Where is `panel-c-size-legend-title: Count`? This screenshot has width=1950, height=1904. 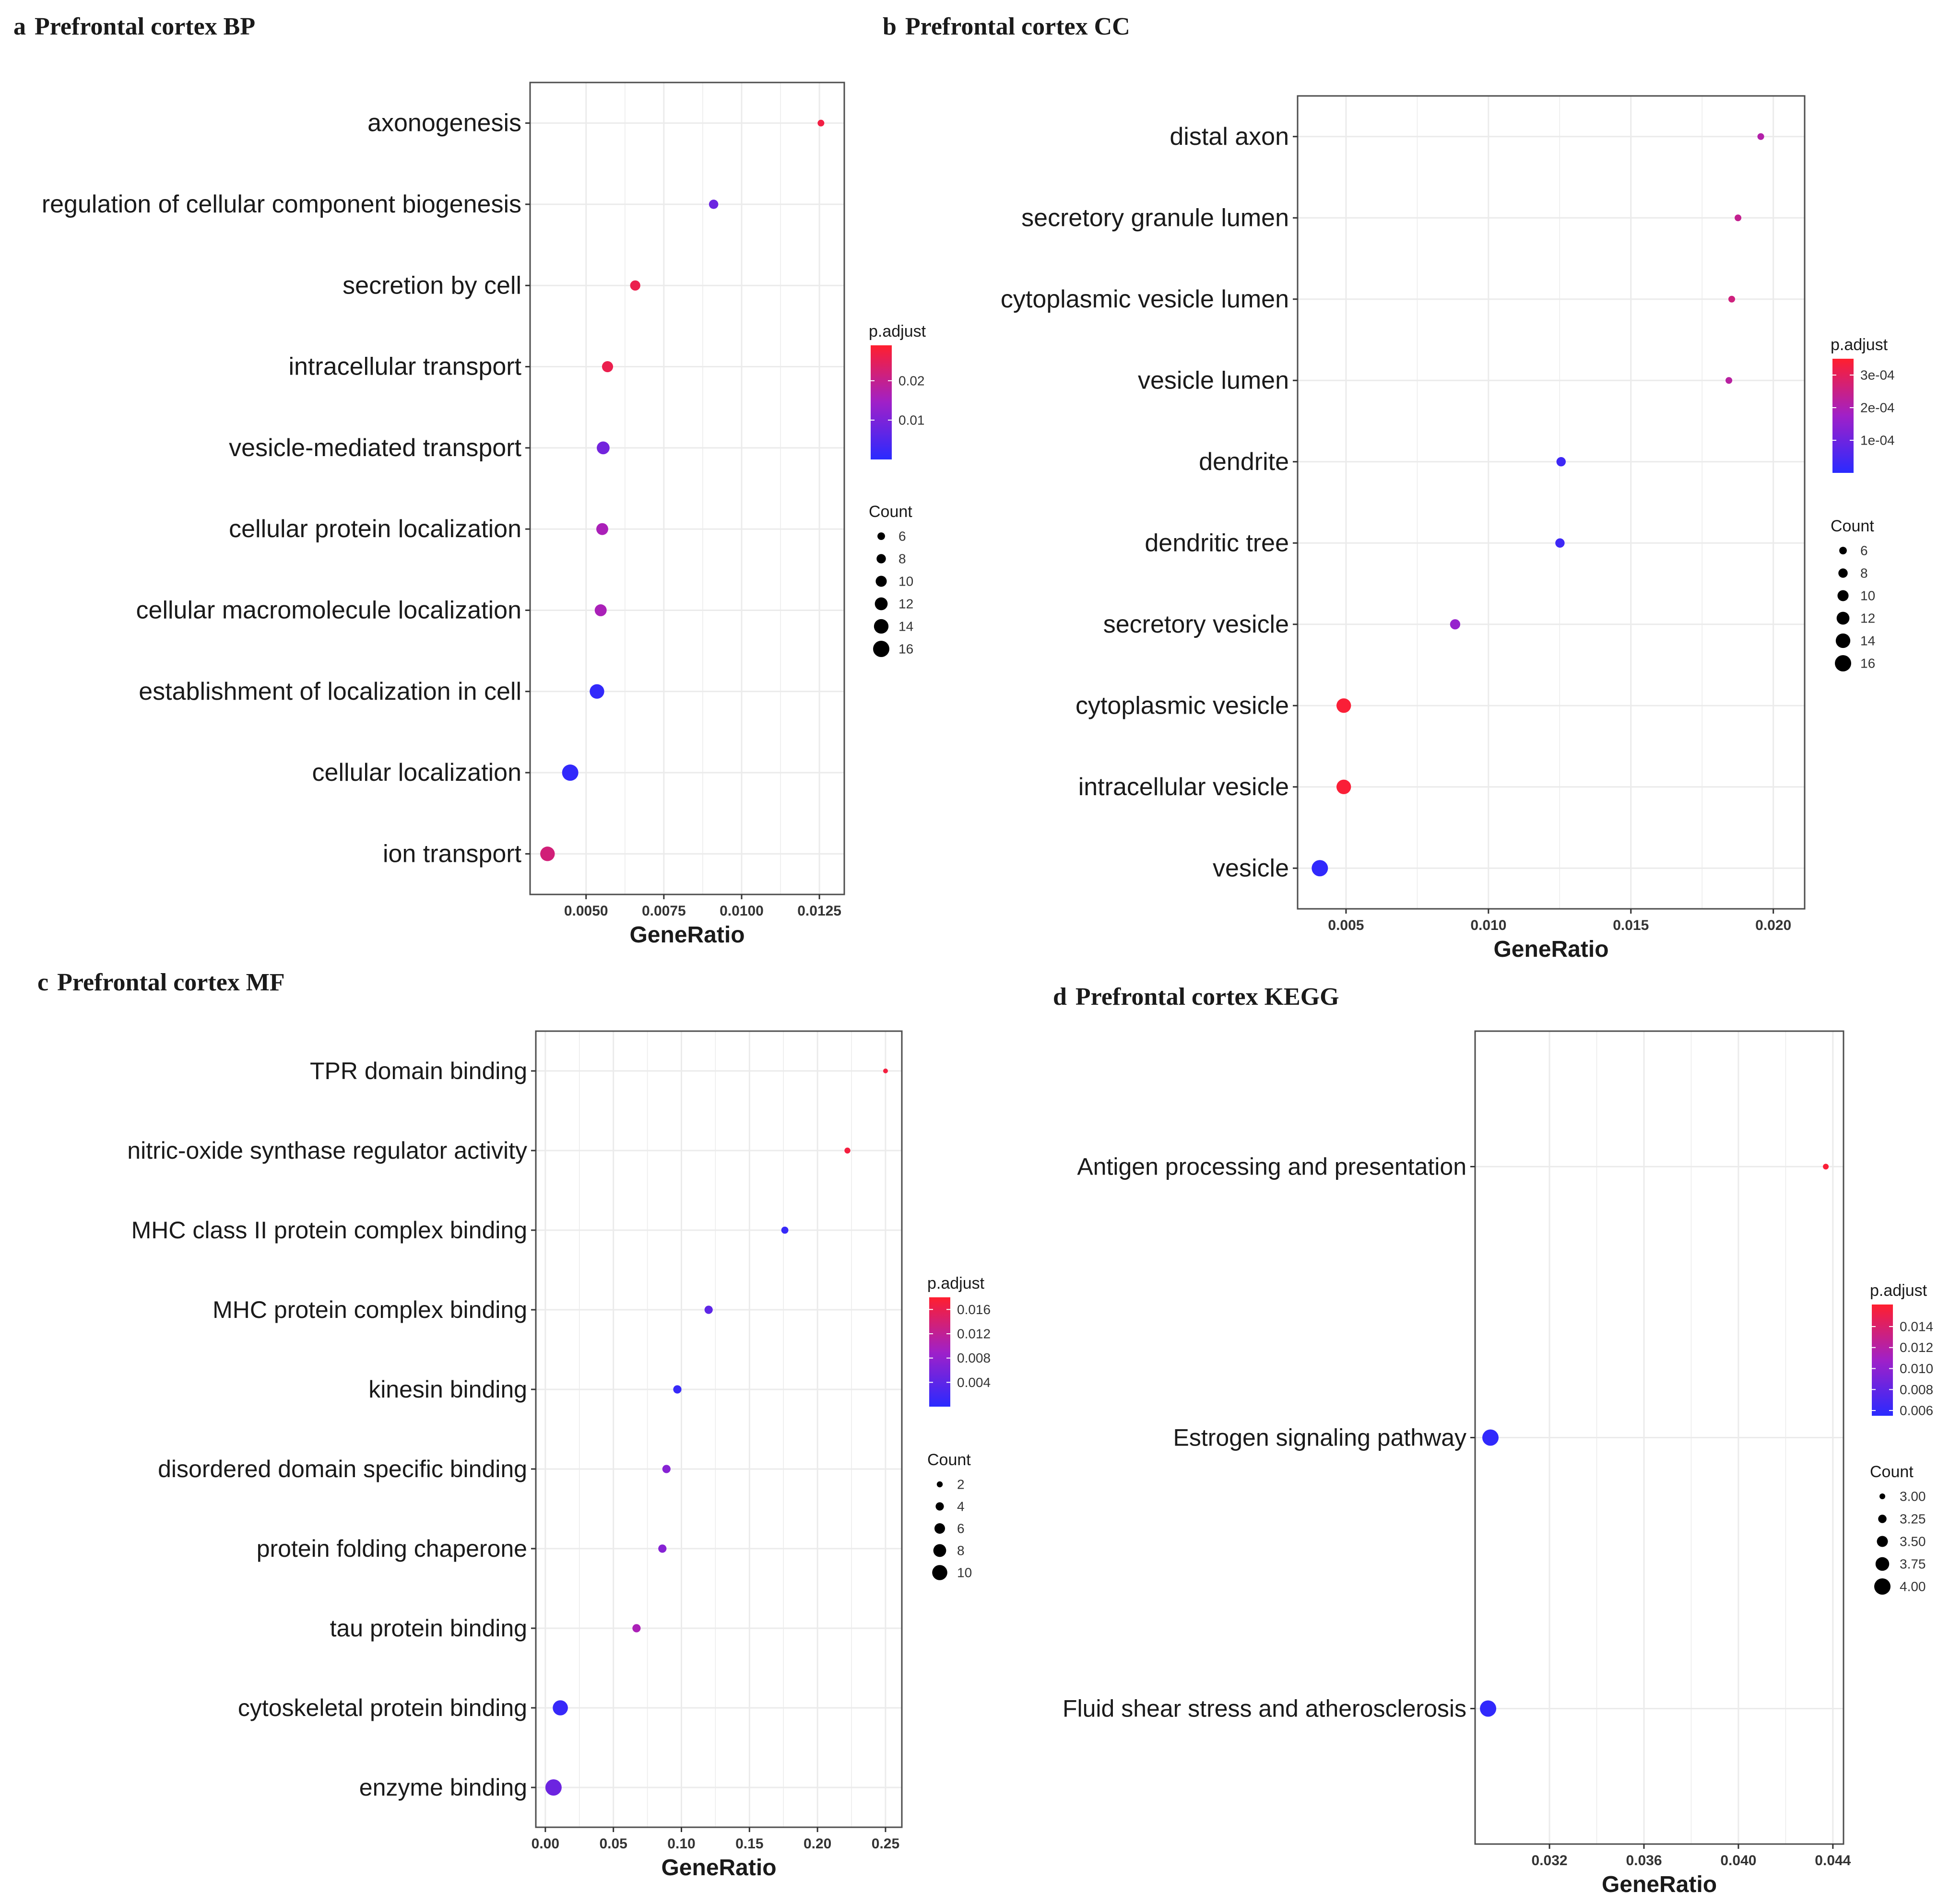
panel-c-size-legend-title: Count is located at coordinates (949, 1460).